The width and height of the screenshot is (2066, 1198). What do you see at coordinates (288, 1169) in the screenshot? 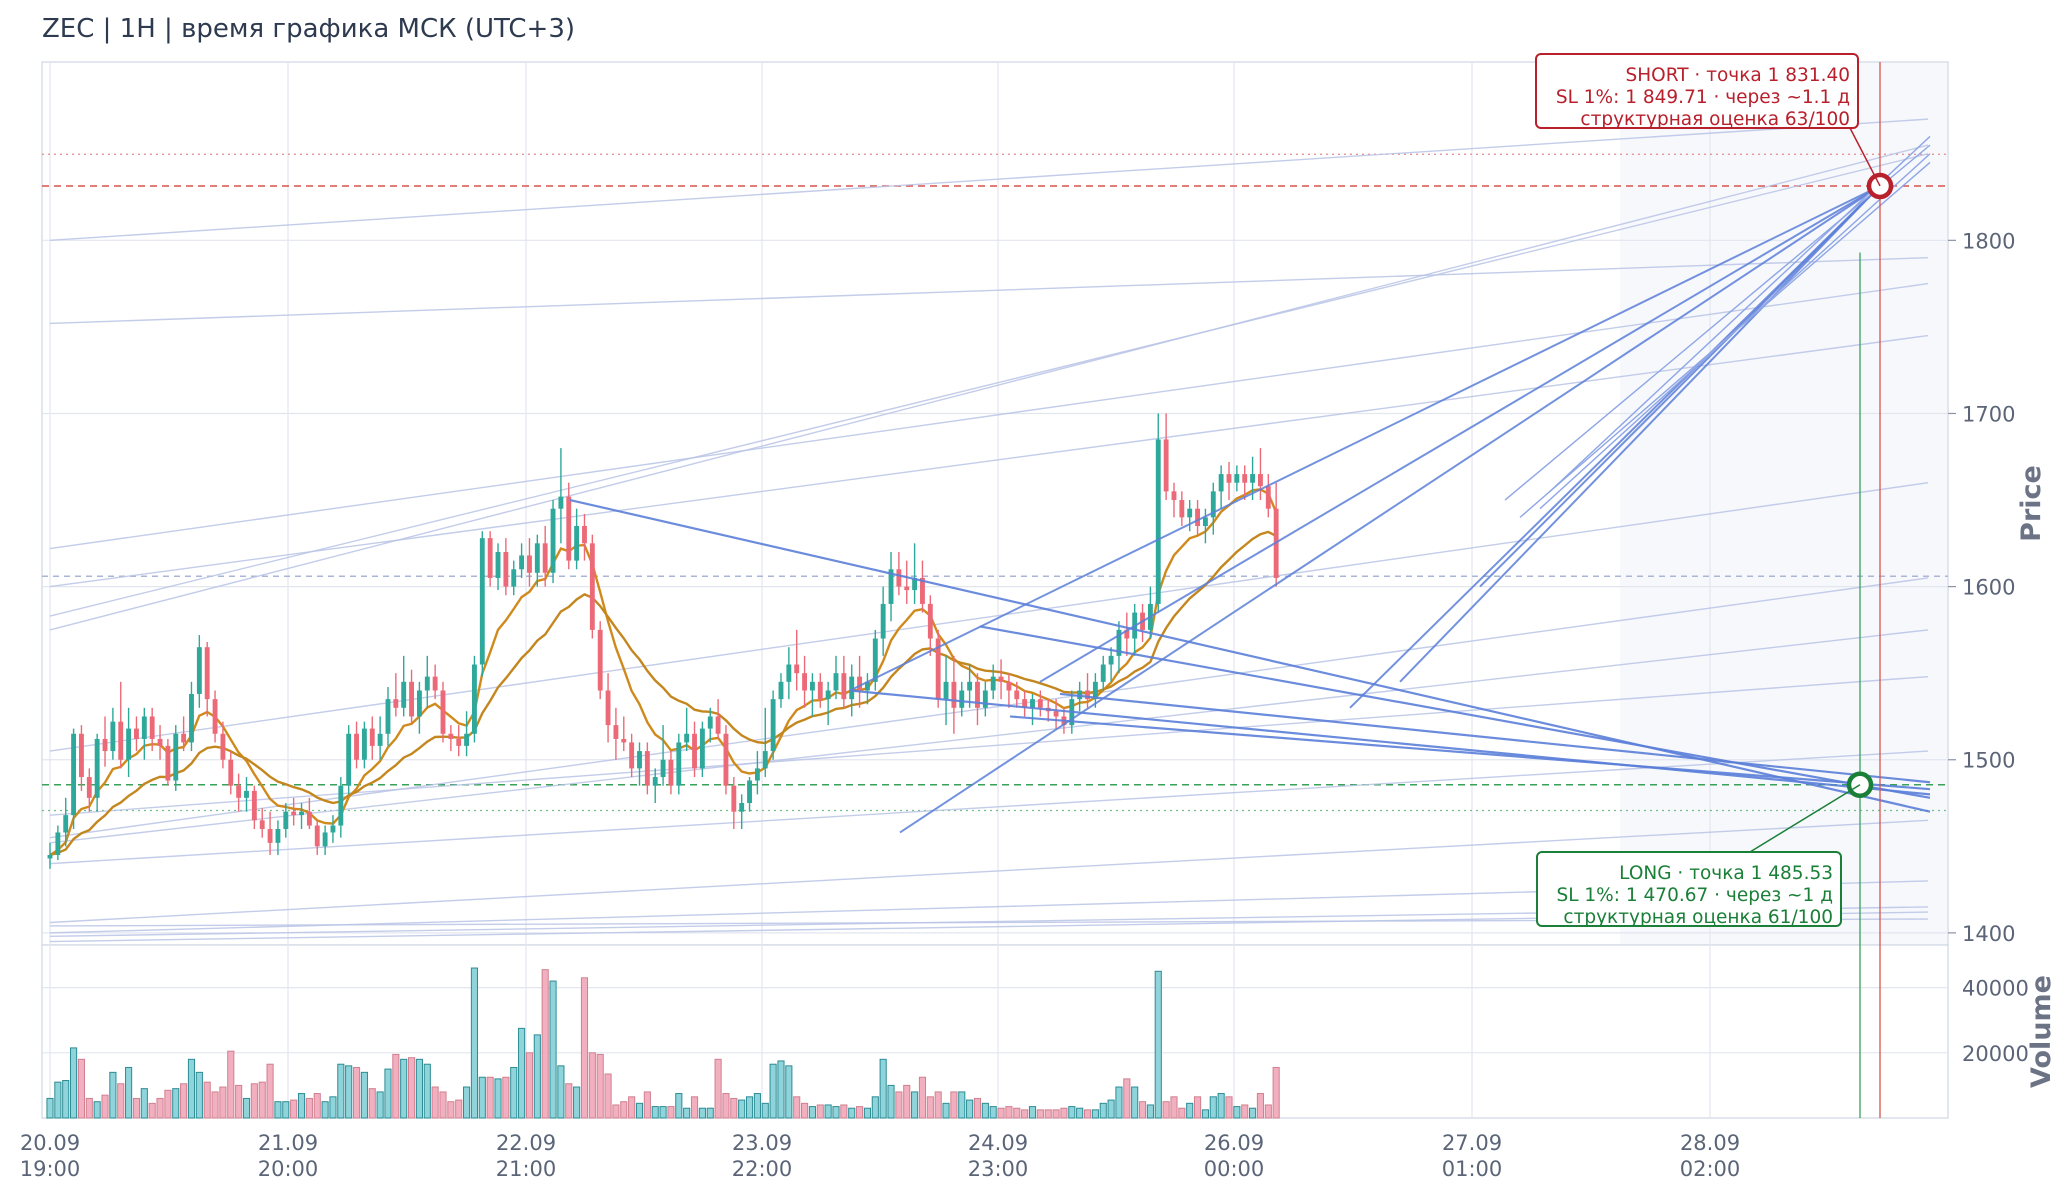
I see `time-tick-time: 20:00` at bounding box center [288, 1169].